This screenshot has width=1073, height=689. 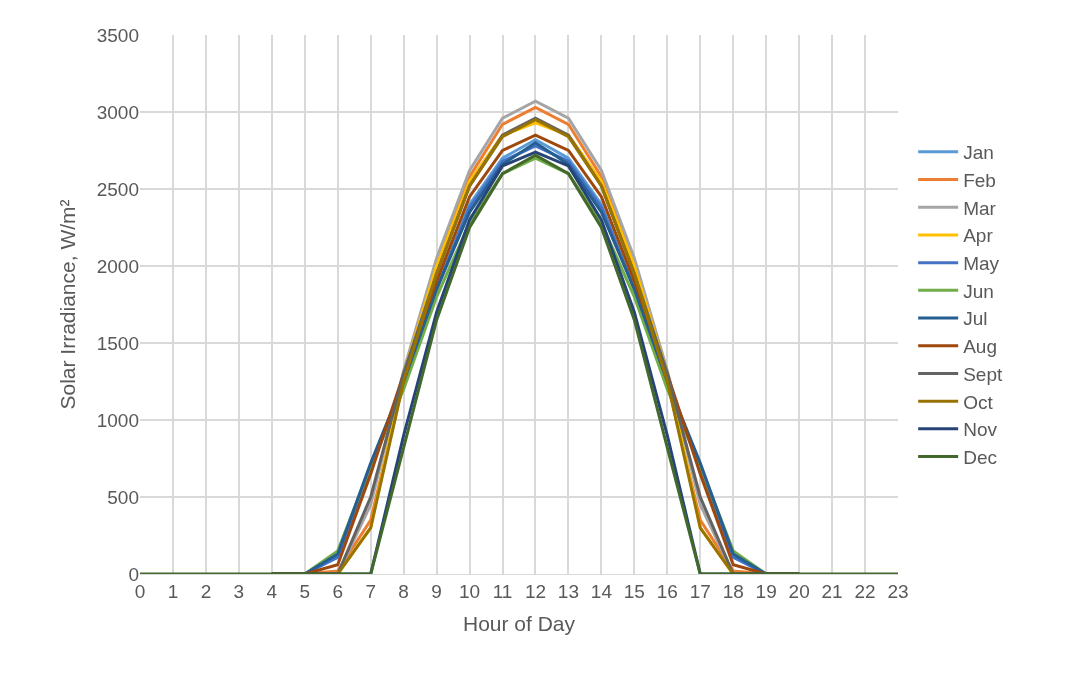 What do you see at coordinates (733, 591) in the screenshot?
I see `x-tick-label: 18` at bounding box center [733, 591].